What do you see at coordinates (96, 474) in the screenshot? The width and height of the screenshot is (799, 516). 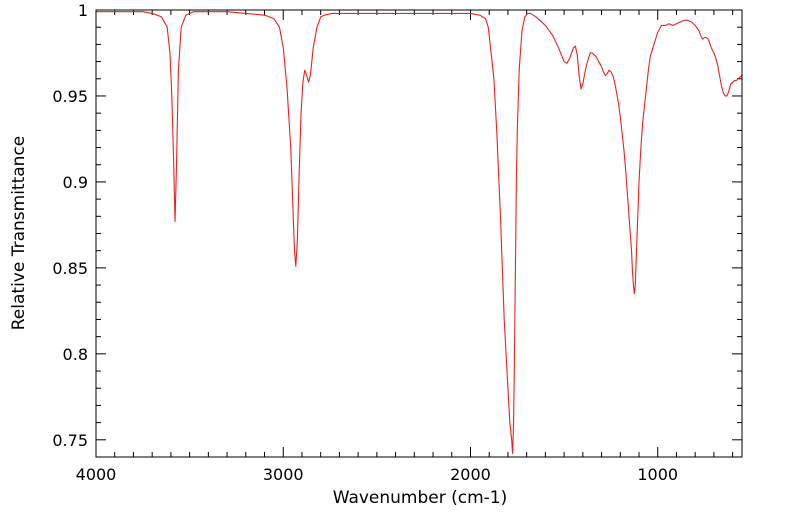 I see `x-tick-label: 4000` at bounding box center [96, 474].